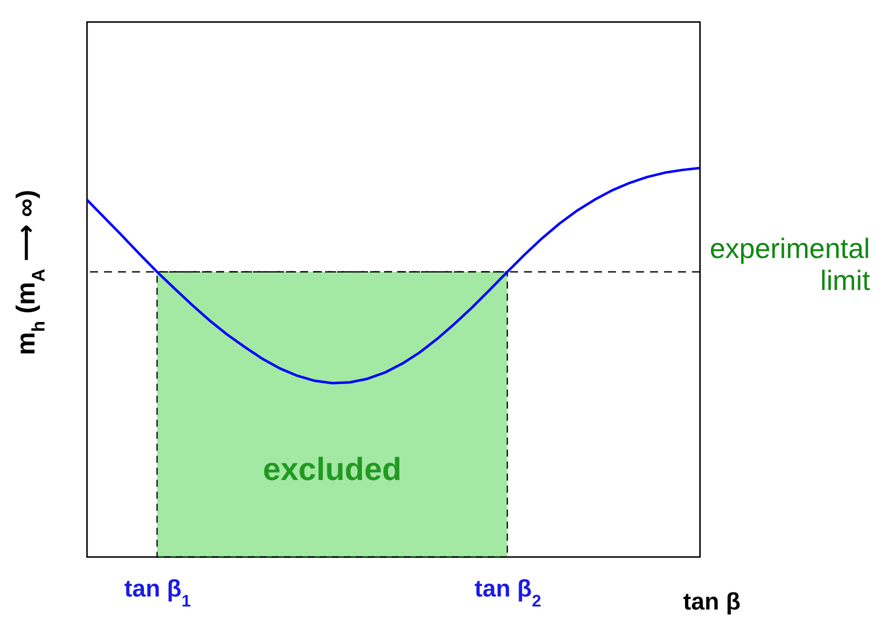 The height and width of the screenshot is (631, 881). What do you see at coordinates (508, 593) in the screenshot?
I see `x-tick-label: tan β$_{2}$` at bounding box center [508, 593].